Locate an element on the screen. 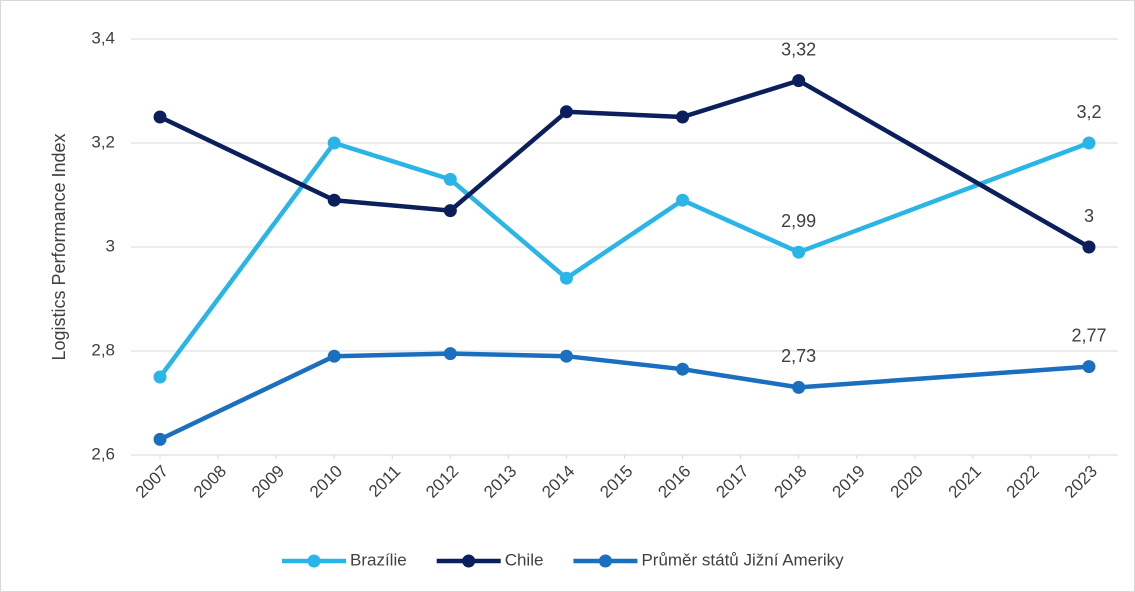  legend-label: Chile is located at coordinates (524, 559).